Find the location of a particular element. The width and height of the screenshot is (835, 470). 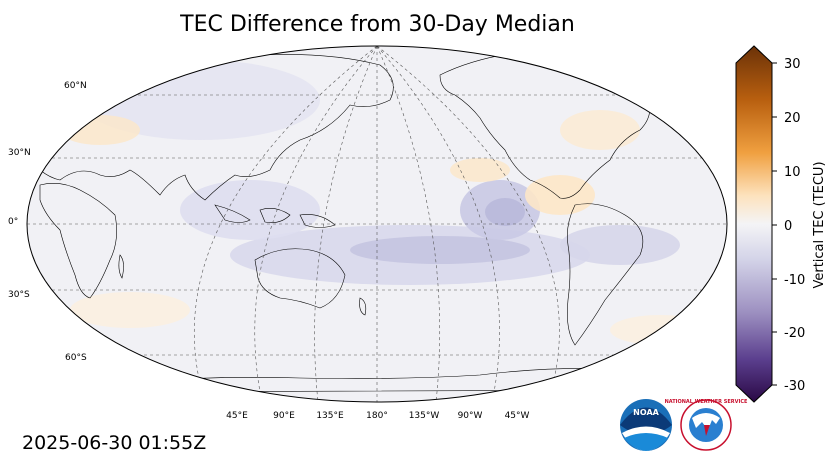

colorbar-tick-neg20: -20 is located at coordinates (794, 333).